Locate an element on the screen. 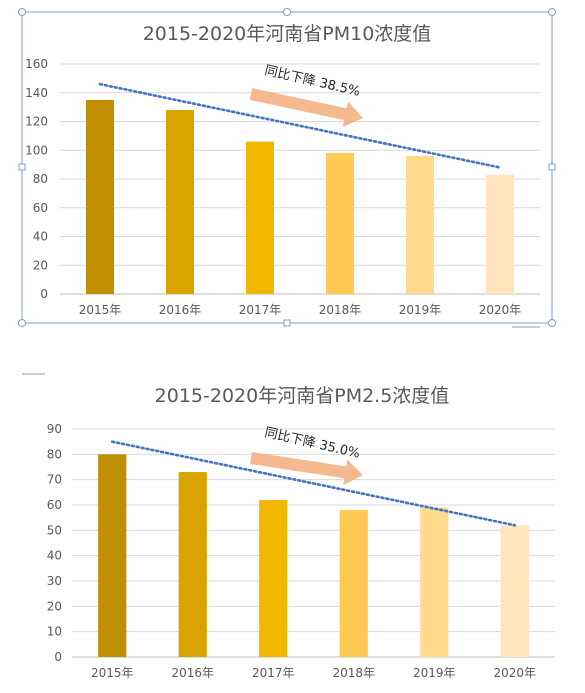  y-tick-label: 70 is located at coordinates (54, 480).